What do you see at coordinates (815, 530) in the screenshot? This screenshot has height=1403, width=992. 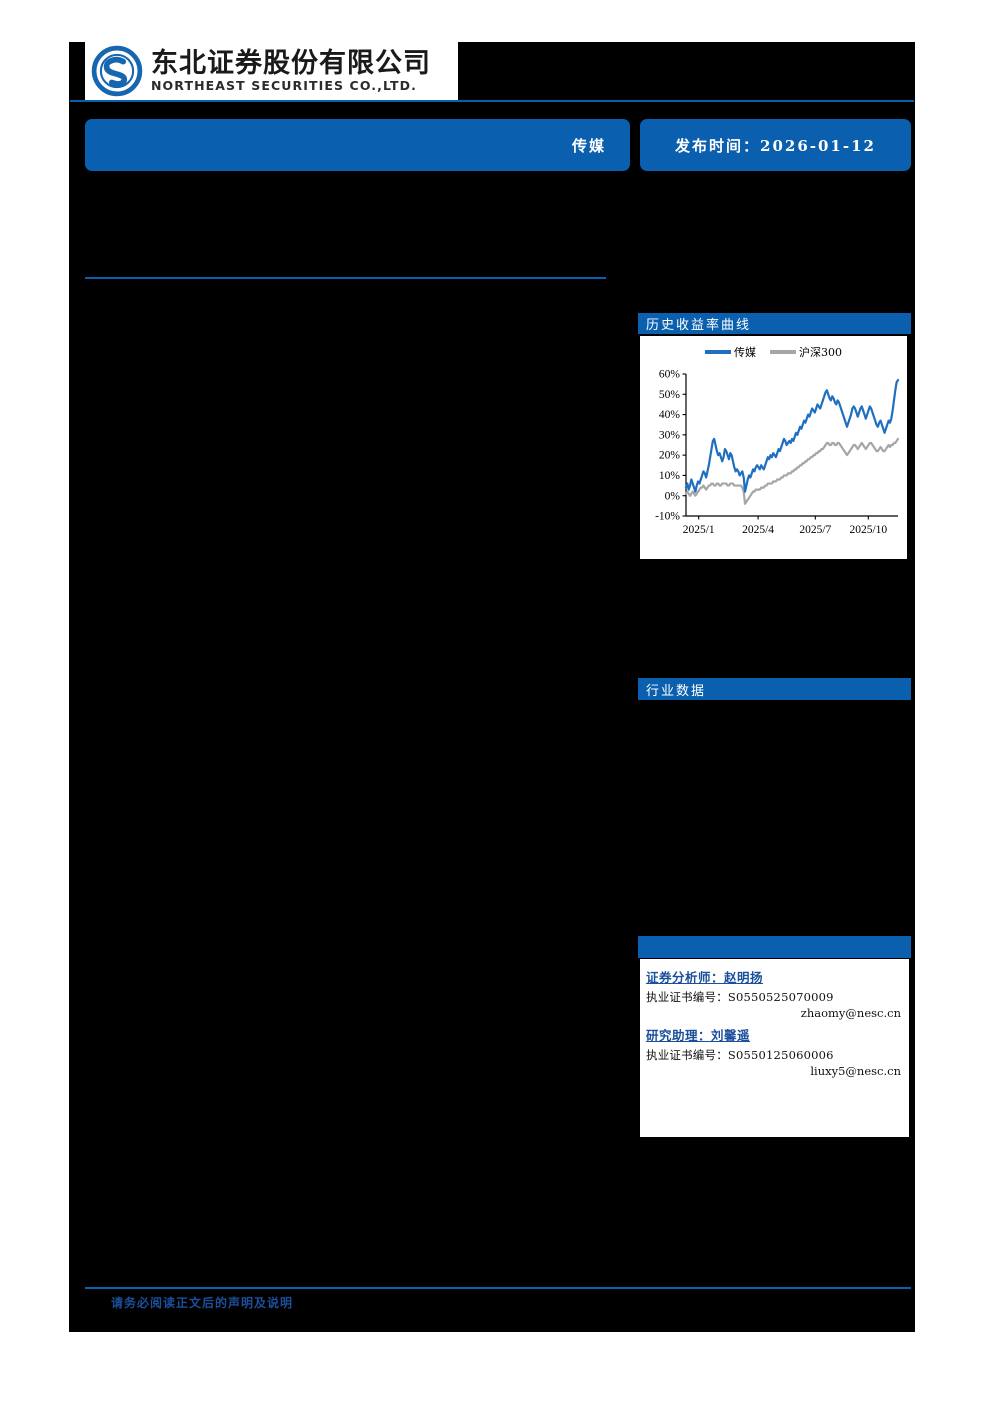 I see `svg-text: 2025/7` at bounding box center [815, 530].